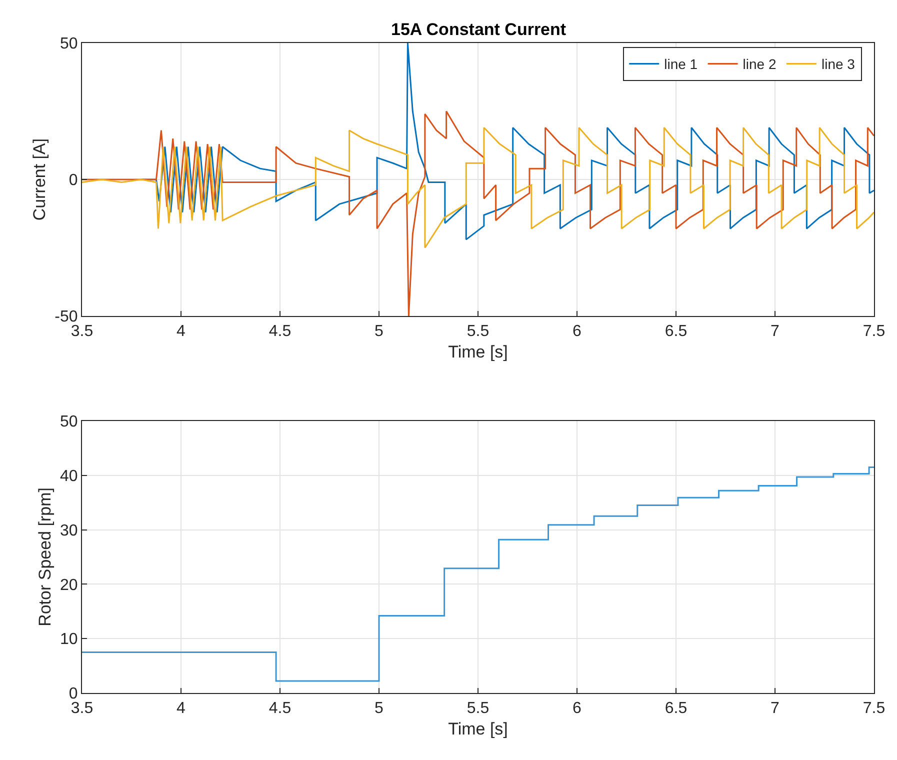 This screenshot has height=760, width=897. What do you see at coordinates (69, 531) in the screenshot?
I see `y-tick-label: 30` at bounding box center [69, 531].